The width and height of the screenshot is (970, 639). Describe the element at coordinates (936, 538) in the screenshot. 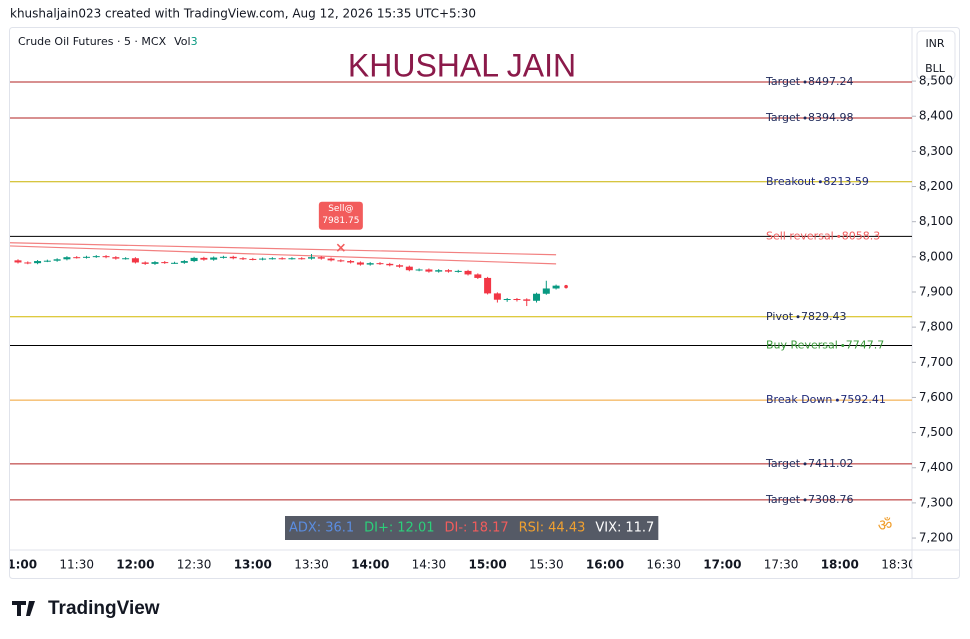

I see `y-tick-label: 7,200` at that location.